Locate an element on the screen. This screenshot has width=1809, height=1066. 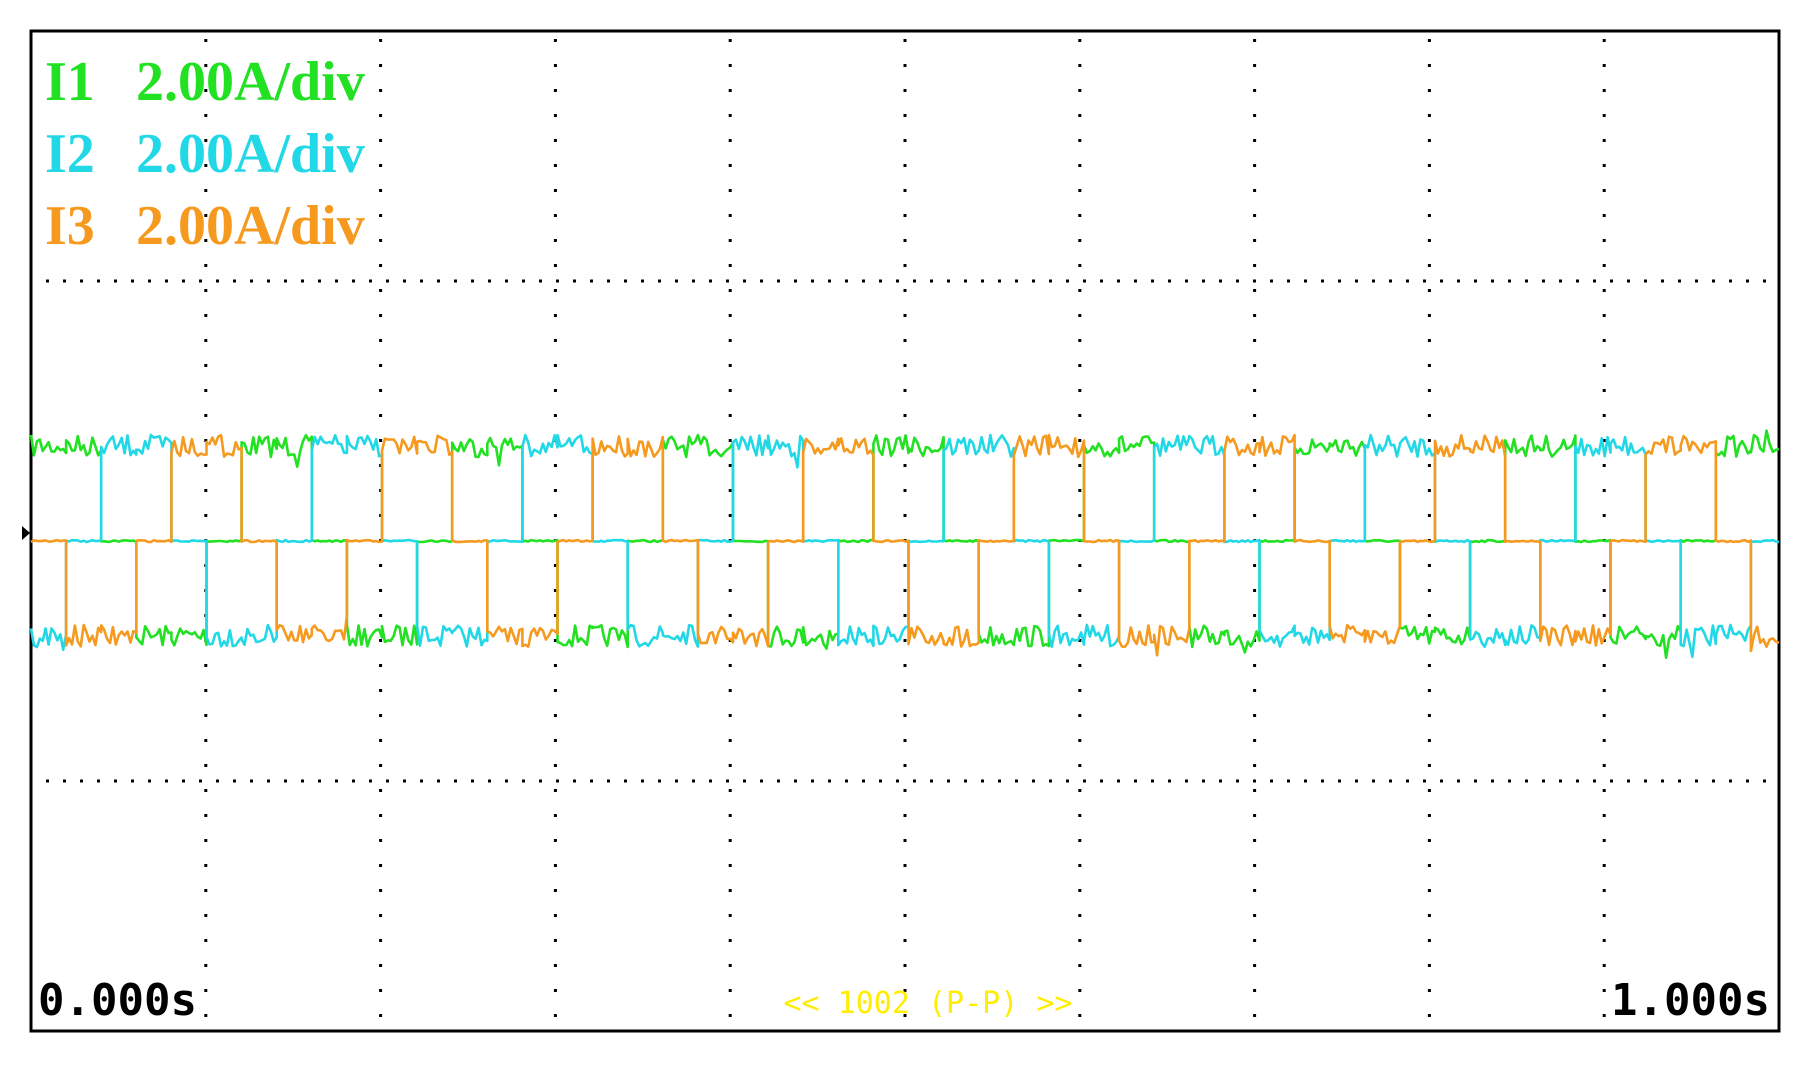
legend: I1 2.00A/div I2 2.00A/div I3 2.00A/div is located at coordinates (205, 154).